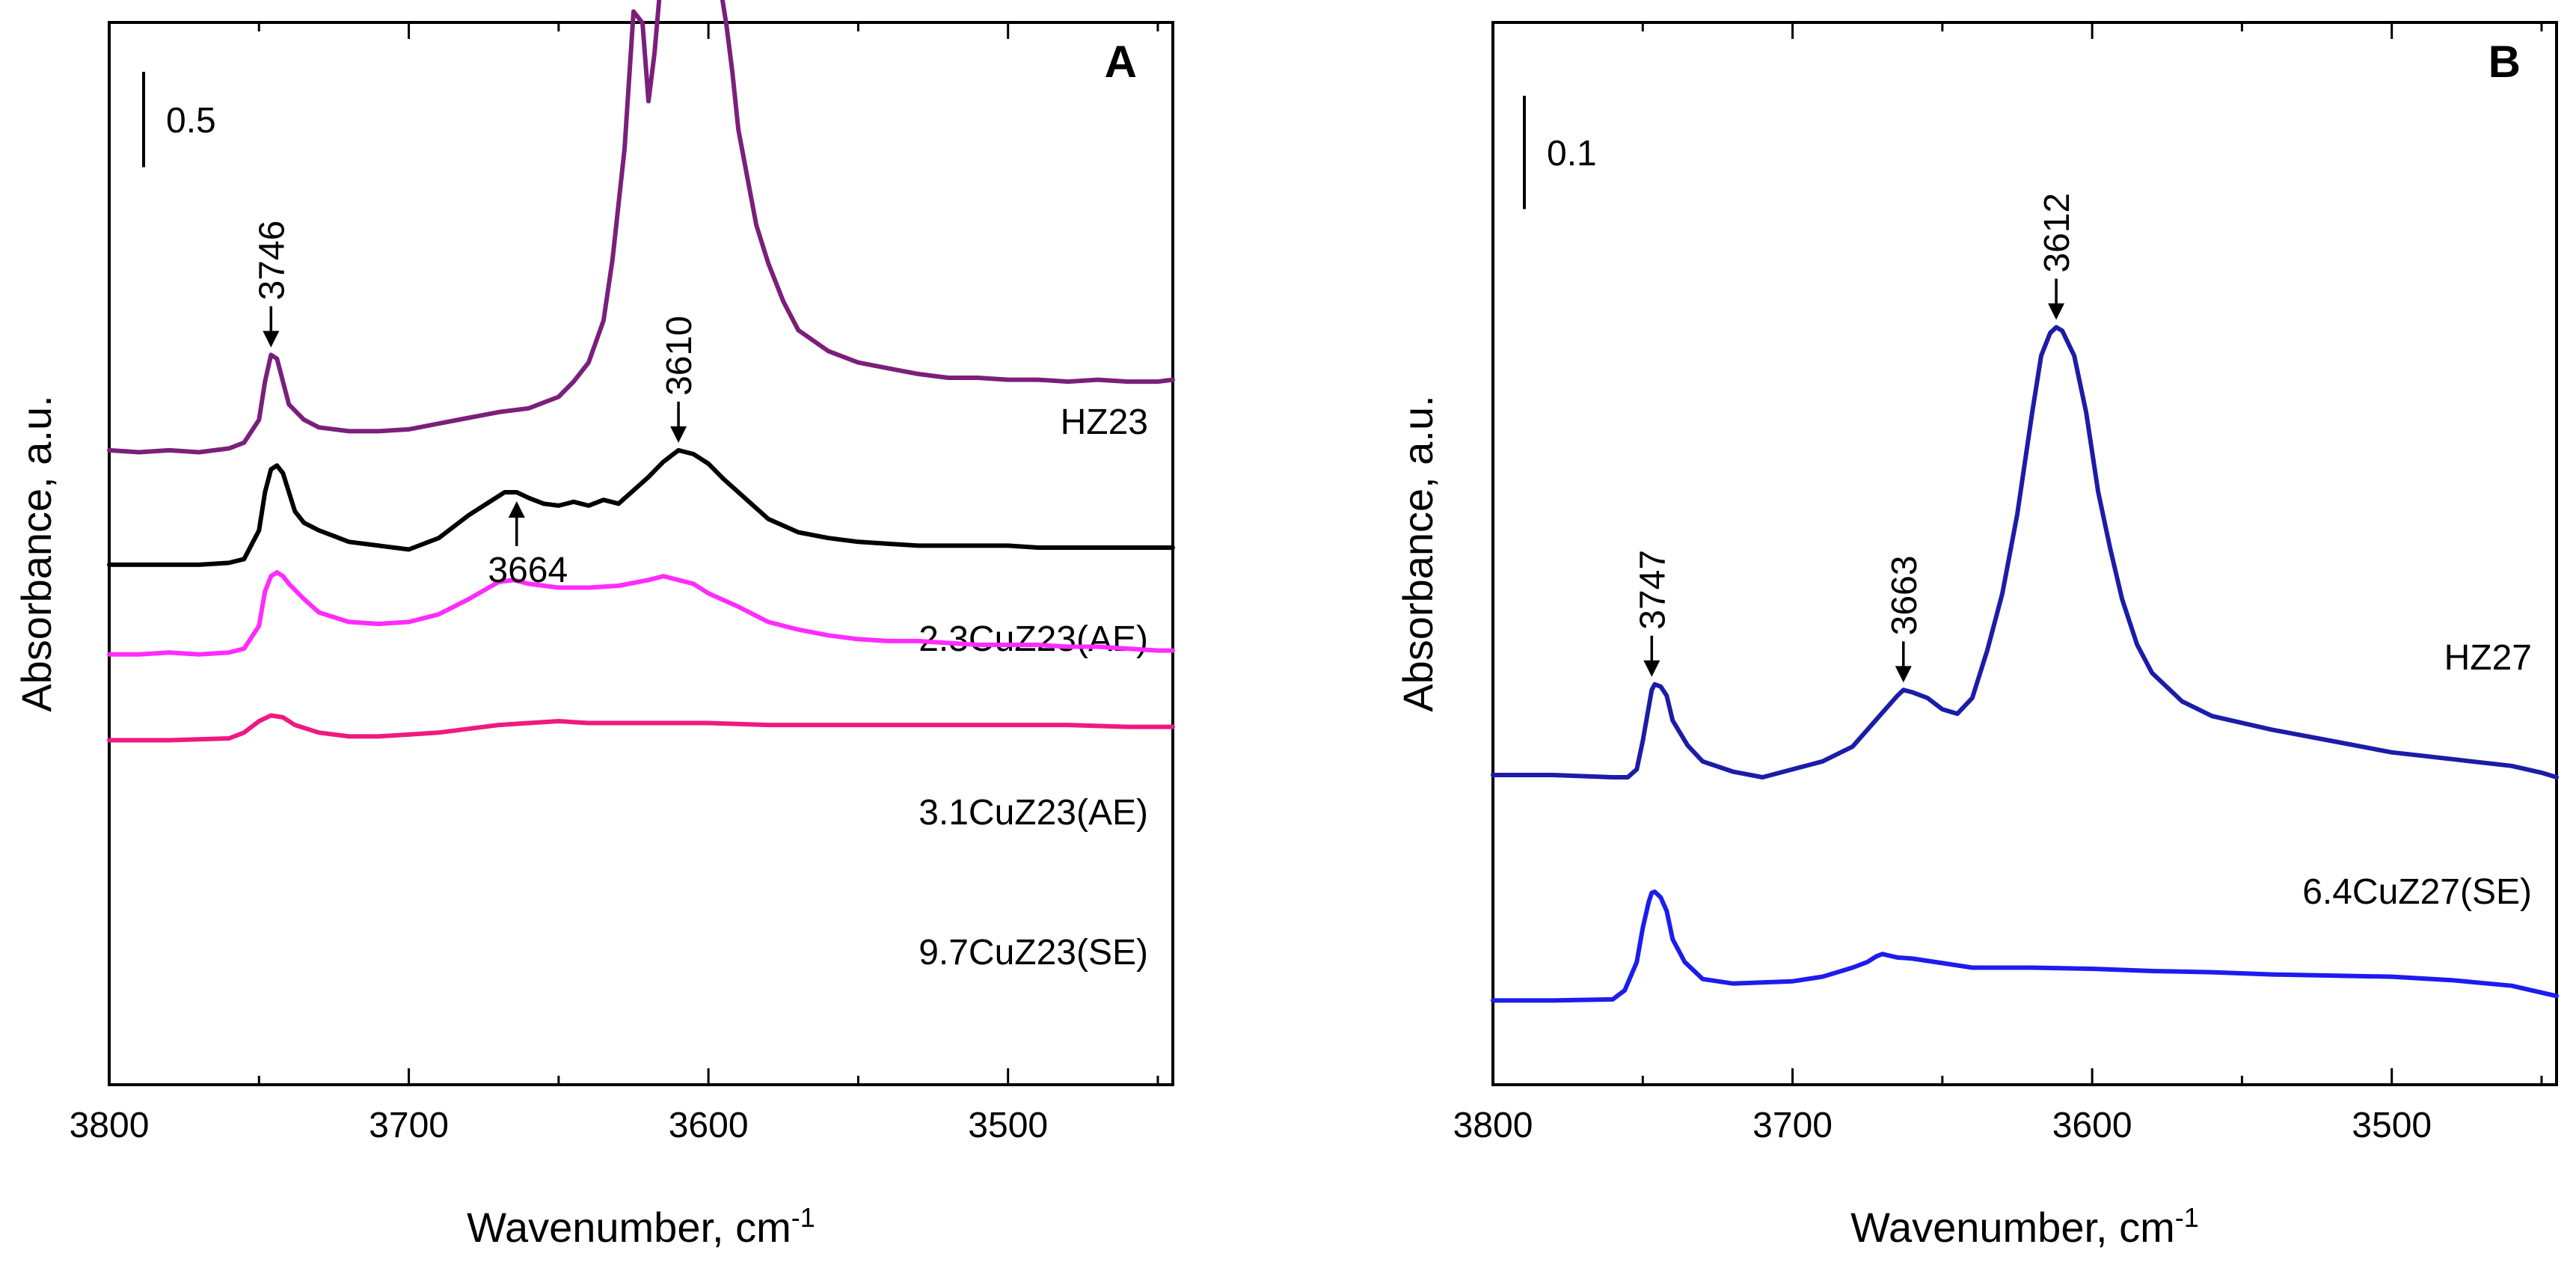  Describe the element at coordinates (191, 121) in the screenshot. I see `scale-bar-label: 0.5` at that location.